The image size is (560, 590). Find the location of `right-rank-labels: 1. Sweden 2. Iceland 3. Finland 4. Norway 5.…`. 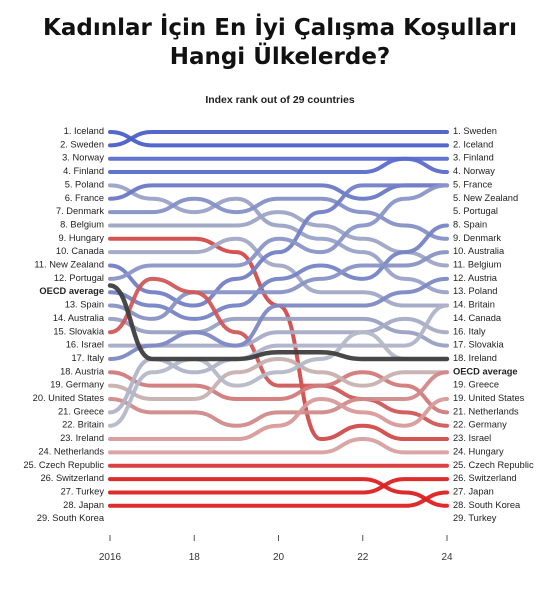

right-rank-labels: 1. Sweden 2. Iceland 3. Finland 4. Norway 5.… is located at coordinates (493, 324).